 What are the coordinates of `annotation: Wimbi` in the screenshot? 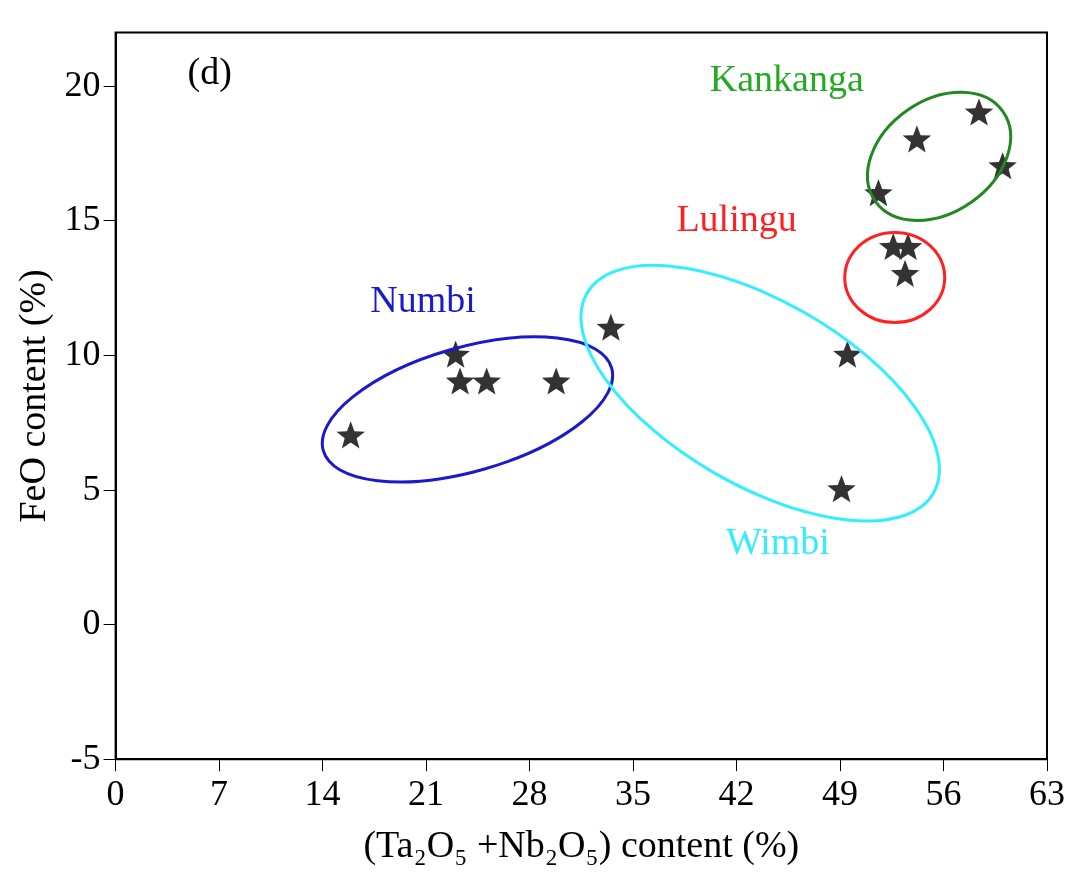 It's located at (777, 540).